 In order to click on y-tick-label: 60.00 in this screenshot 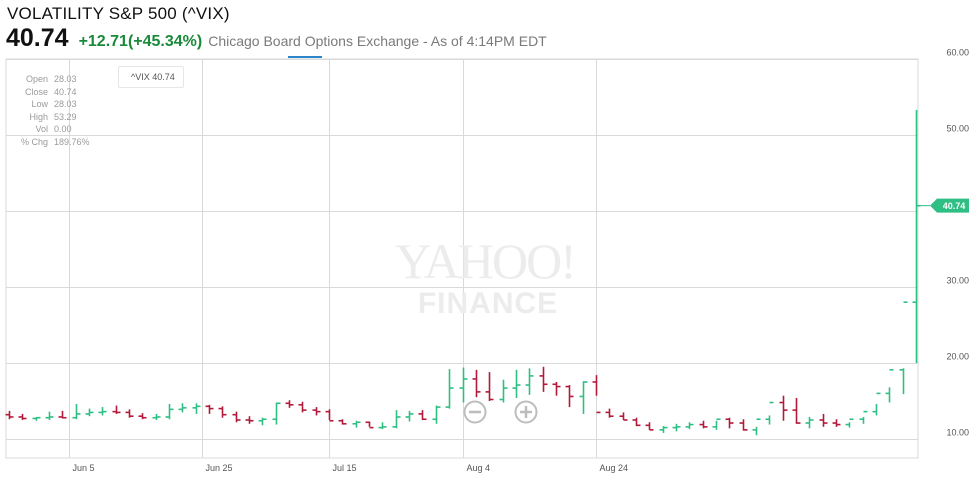, I will do `click(957, 53)`.